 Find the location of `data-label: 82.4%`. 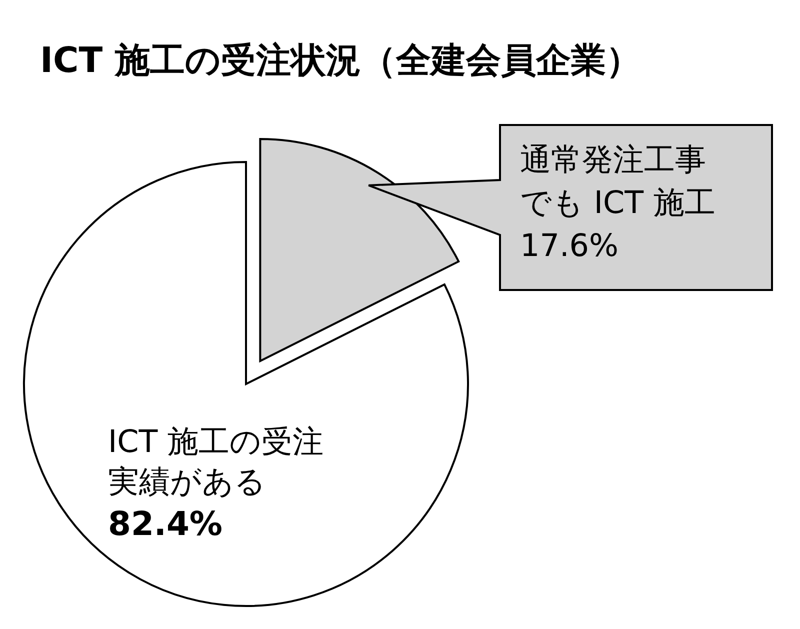

data-label: 82.4% is located at coordinates (165, 523).